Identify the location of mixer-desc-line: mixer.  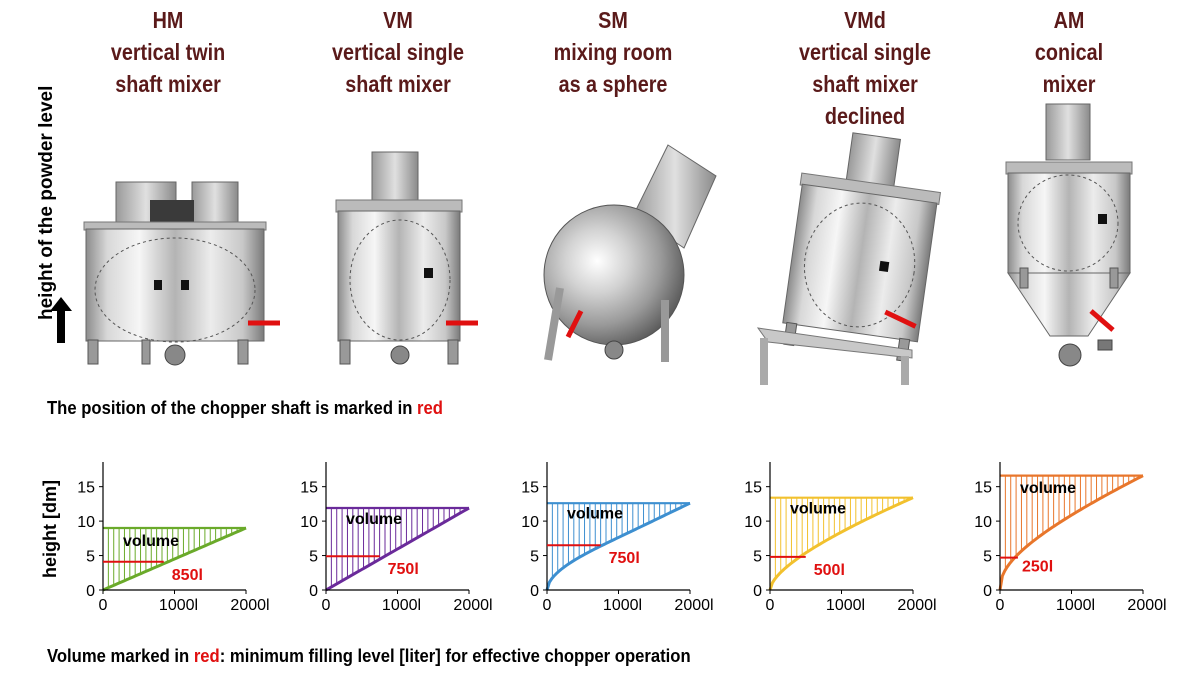
(1069, 84).